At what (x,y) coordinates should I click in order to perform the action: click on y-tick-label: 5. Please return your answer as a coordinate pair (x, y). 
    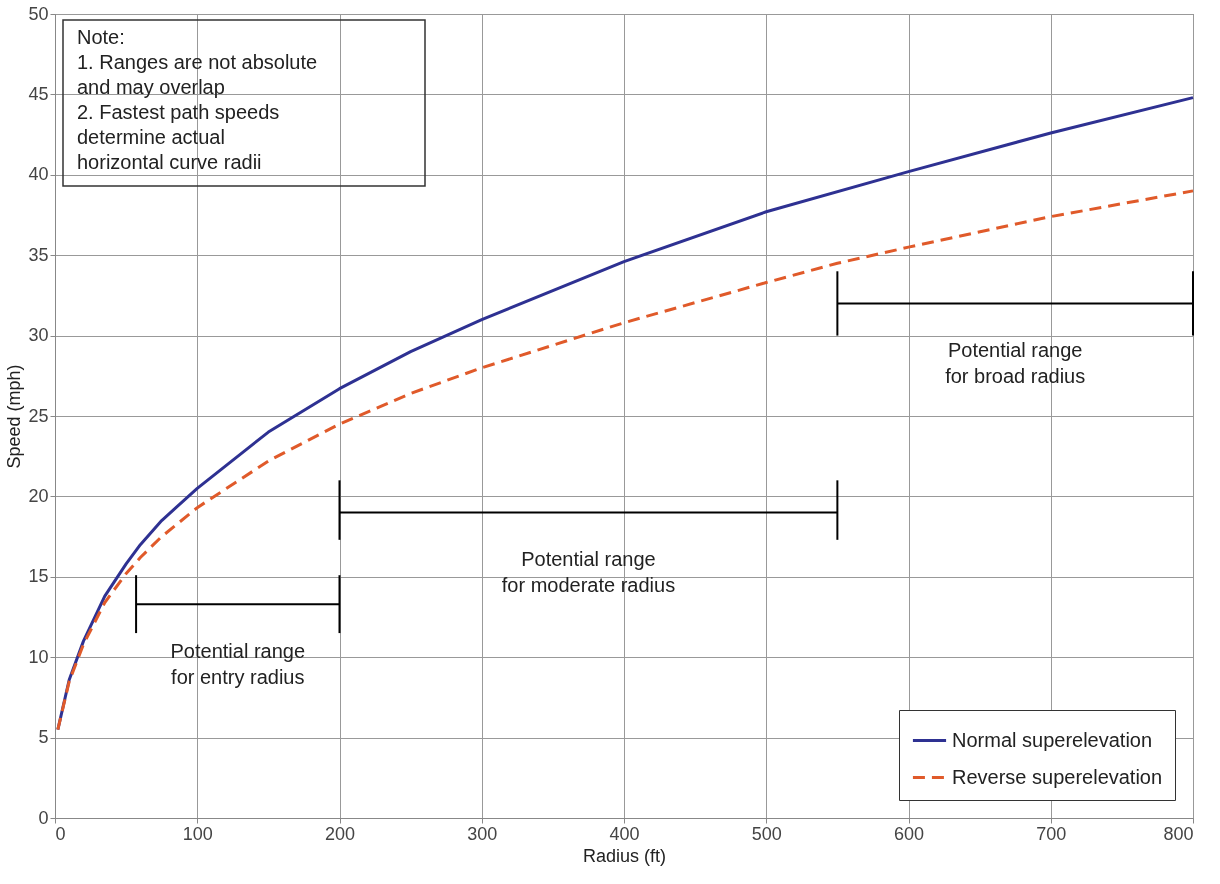
    Looking at the image, I should click on (43, 737).